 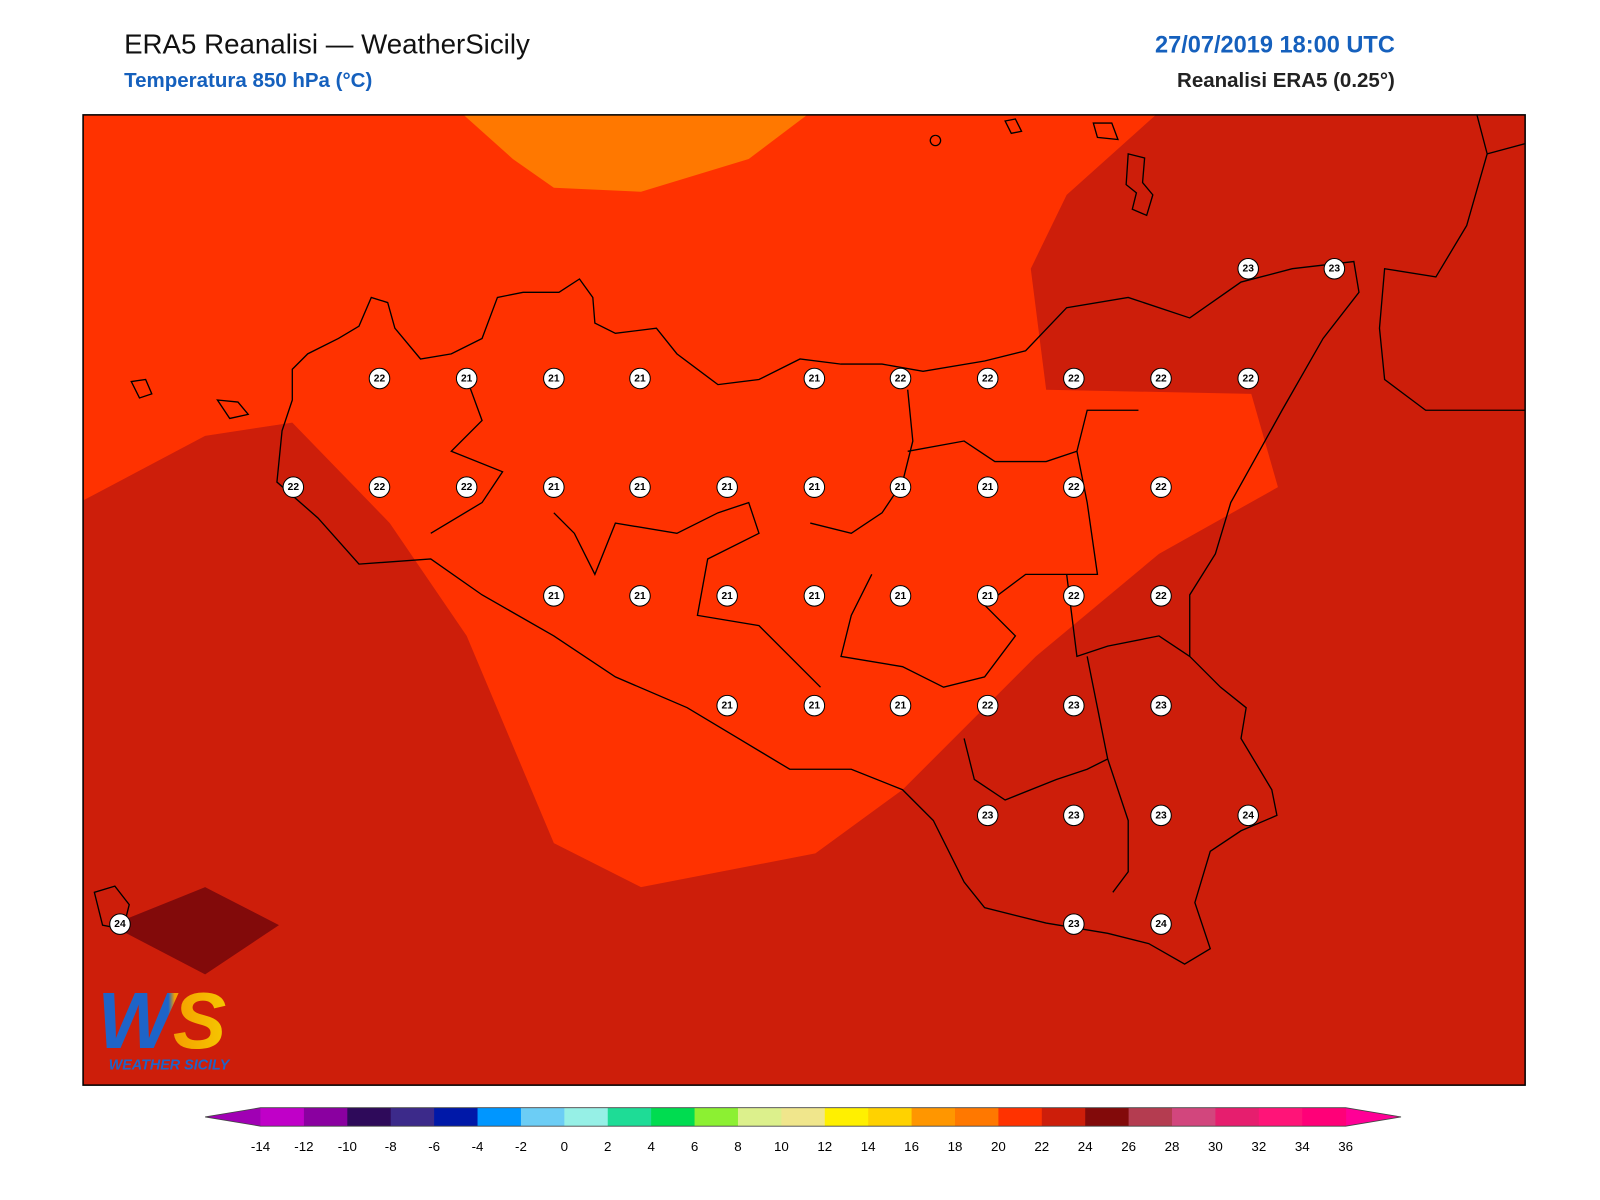 What do you see at coordinates (521, 1146) in the screenshot?
I see `colorbar-tick-label: -2` at bounding box center [521, 1146].